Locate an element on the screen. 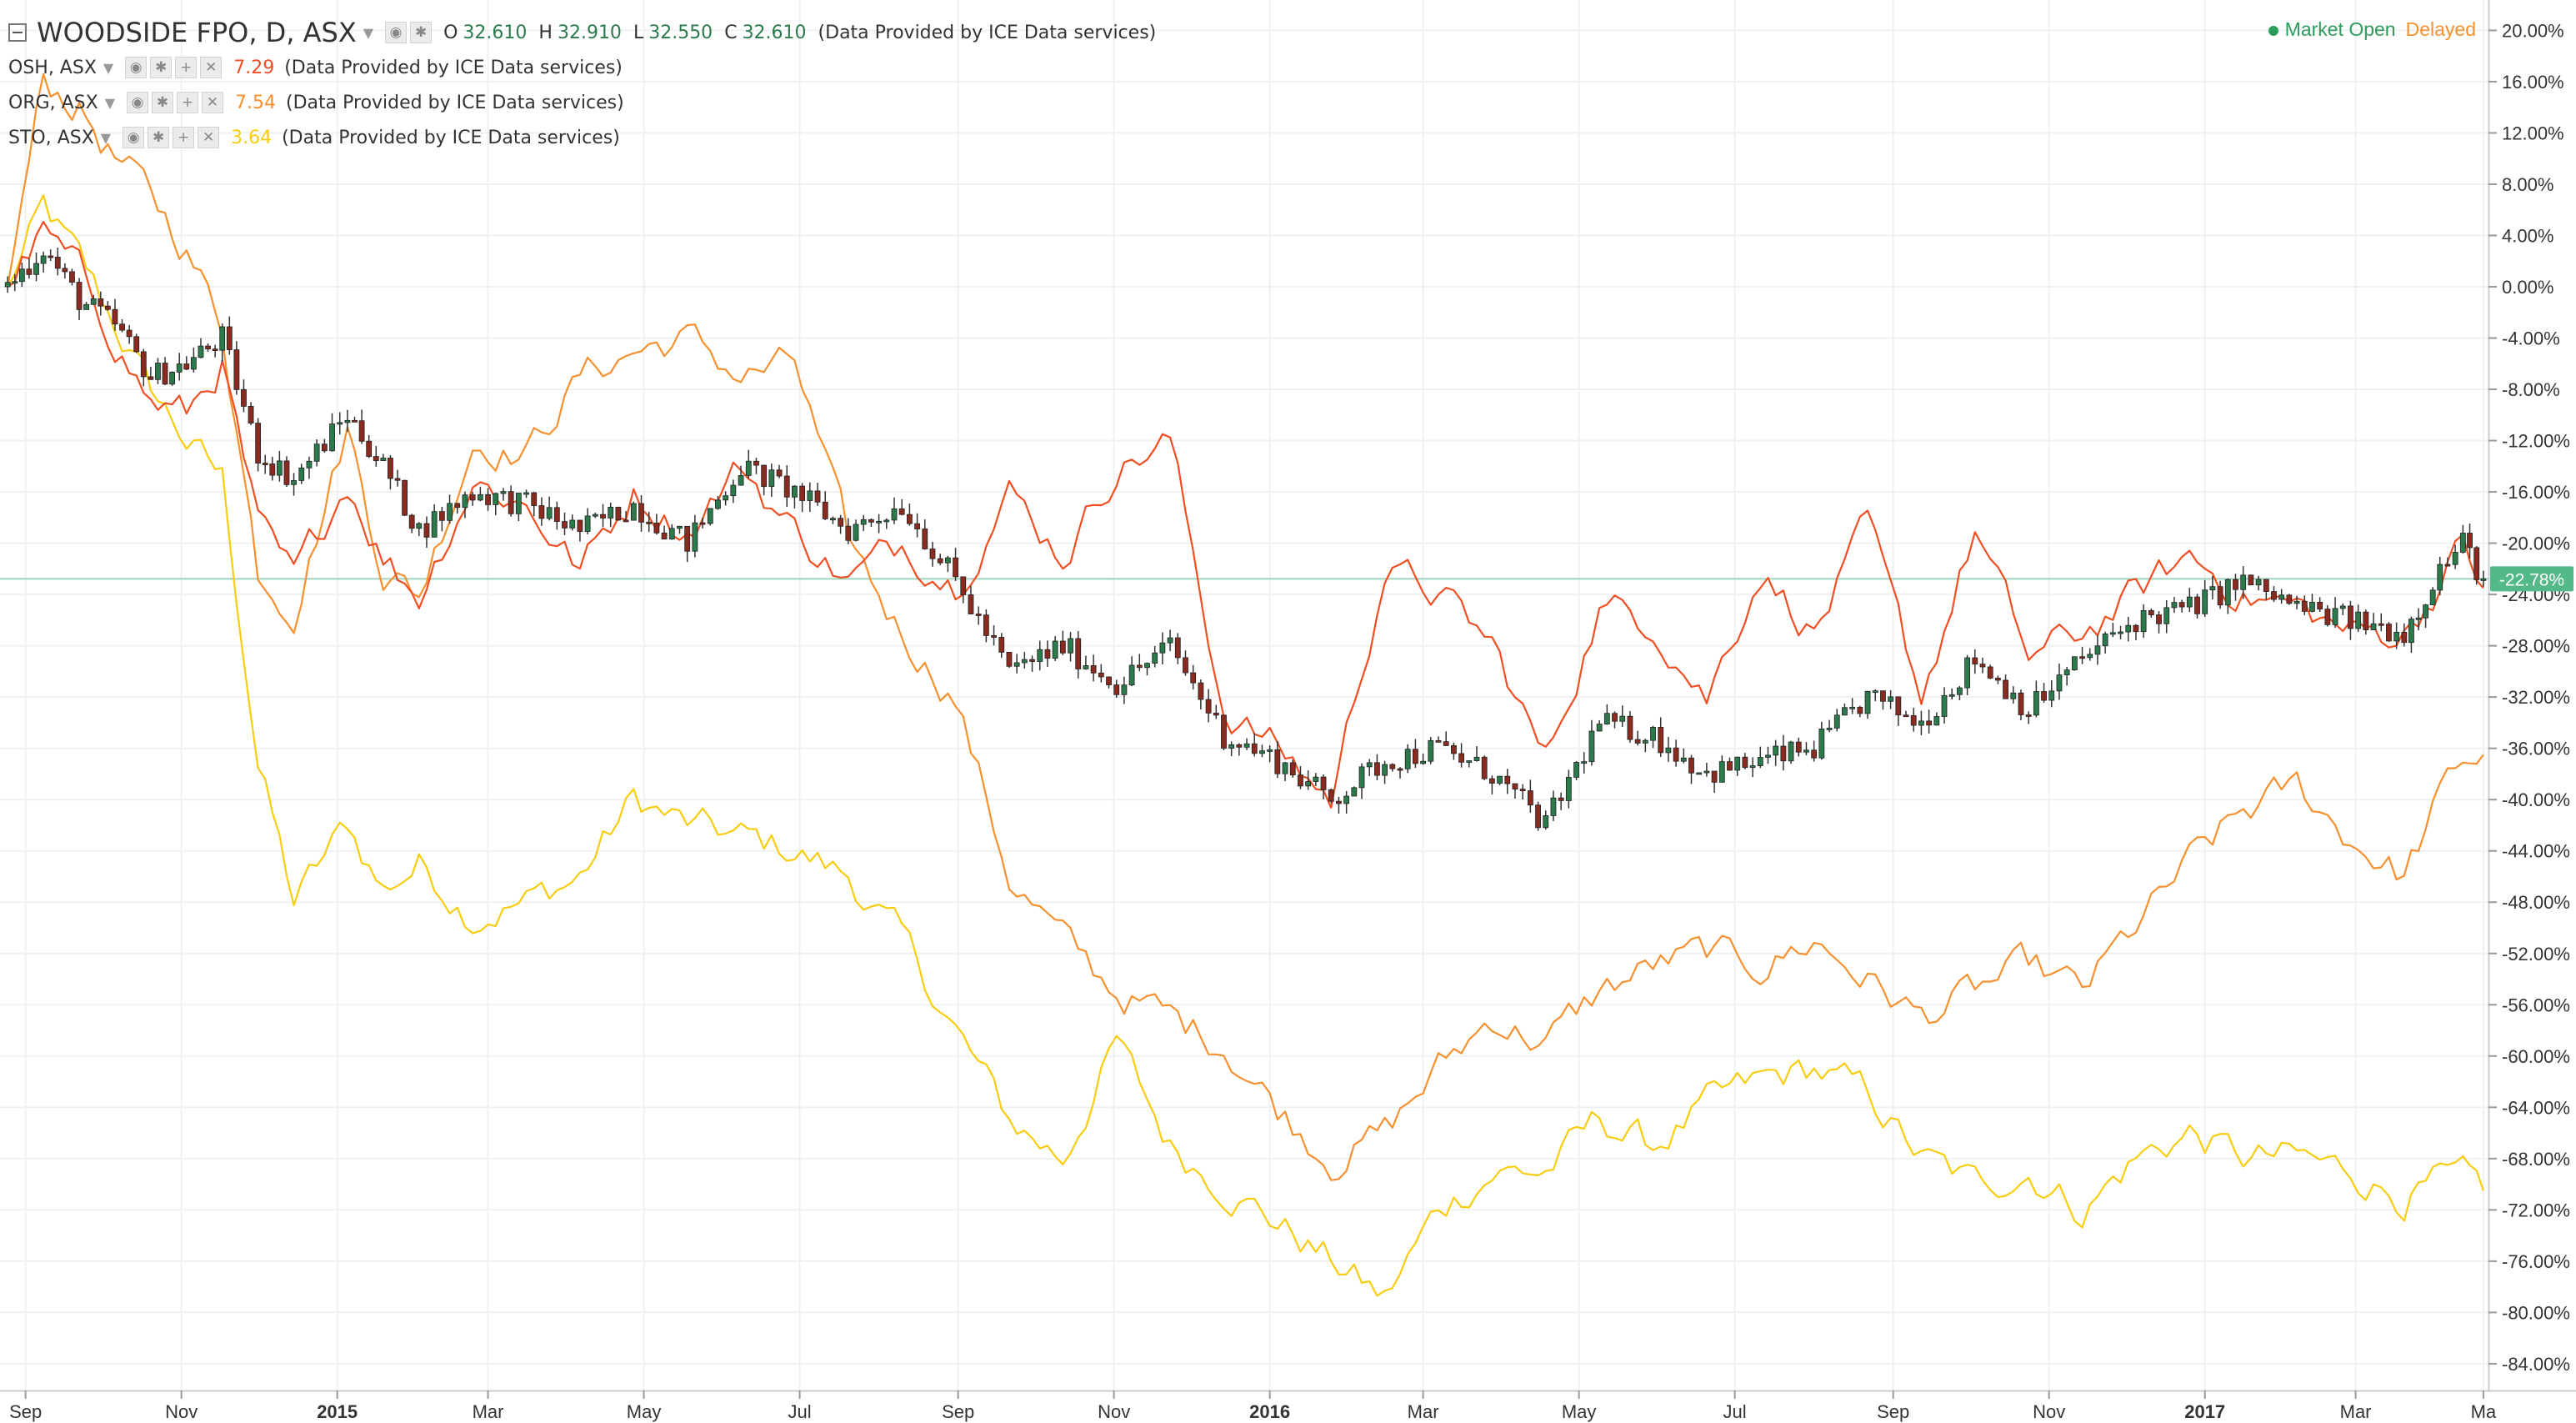  y-tick-label: -68.00% is located at coordinates (2536, 1159).